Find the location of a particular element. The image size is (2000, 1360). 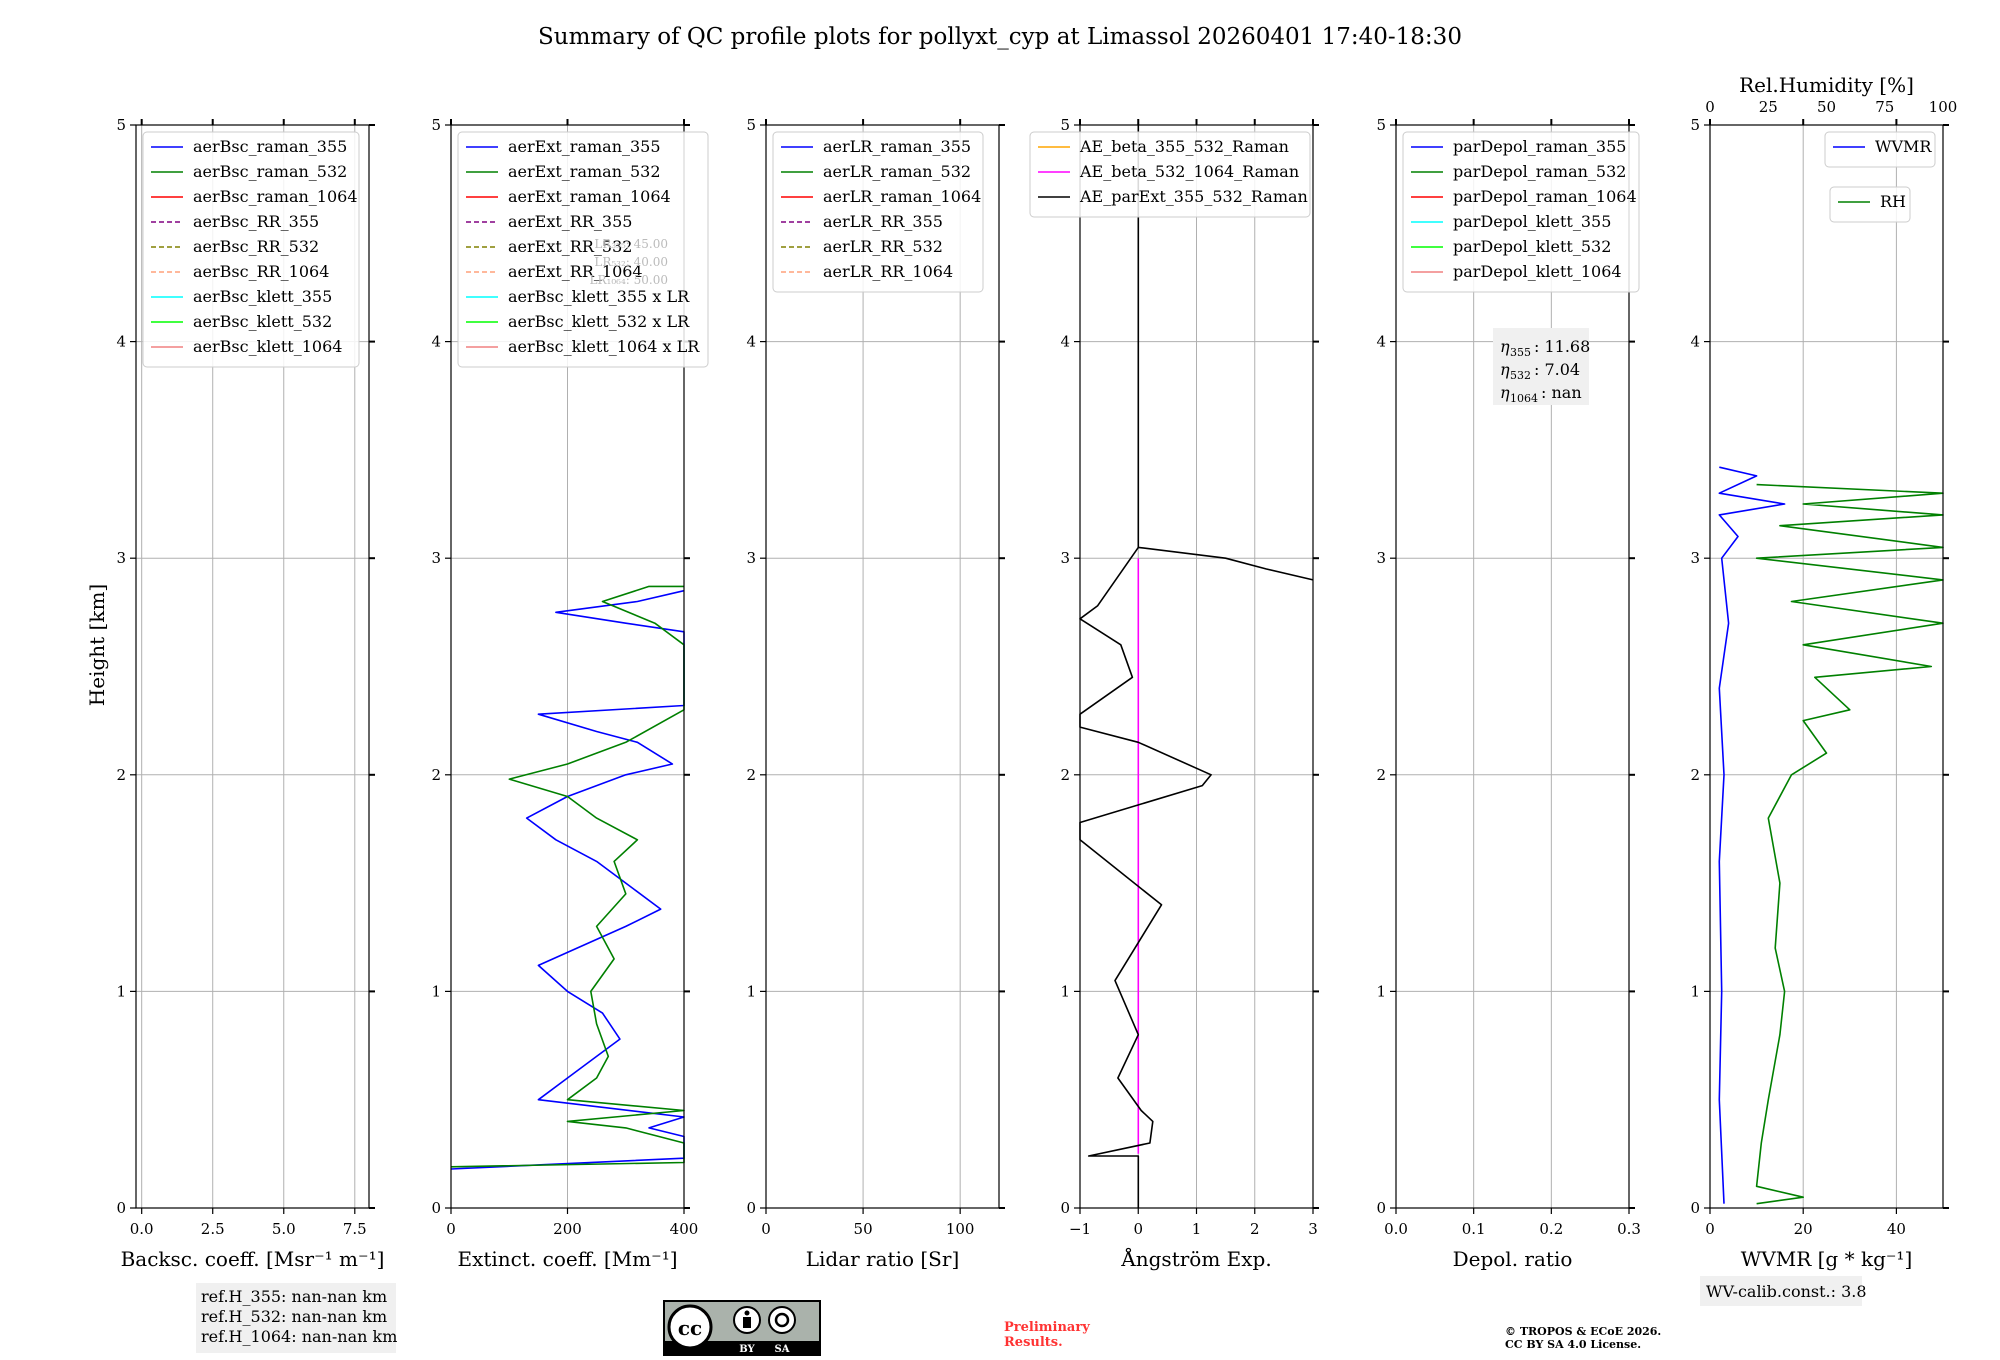

sa-icon-arc is located at coordinates (782, 1320).